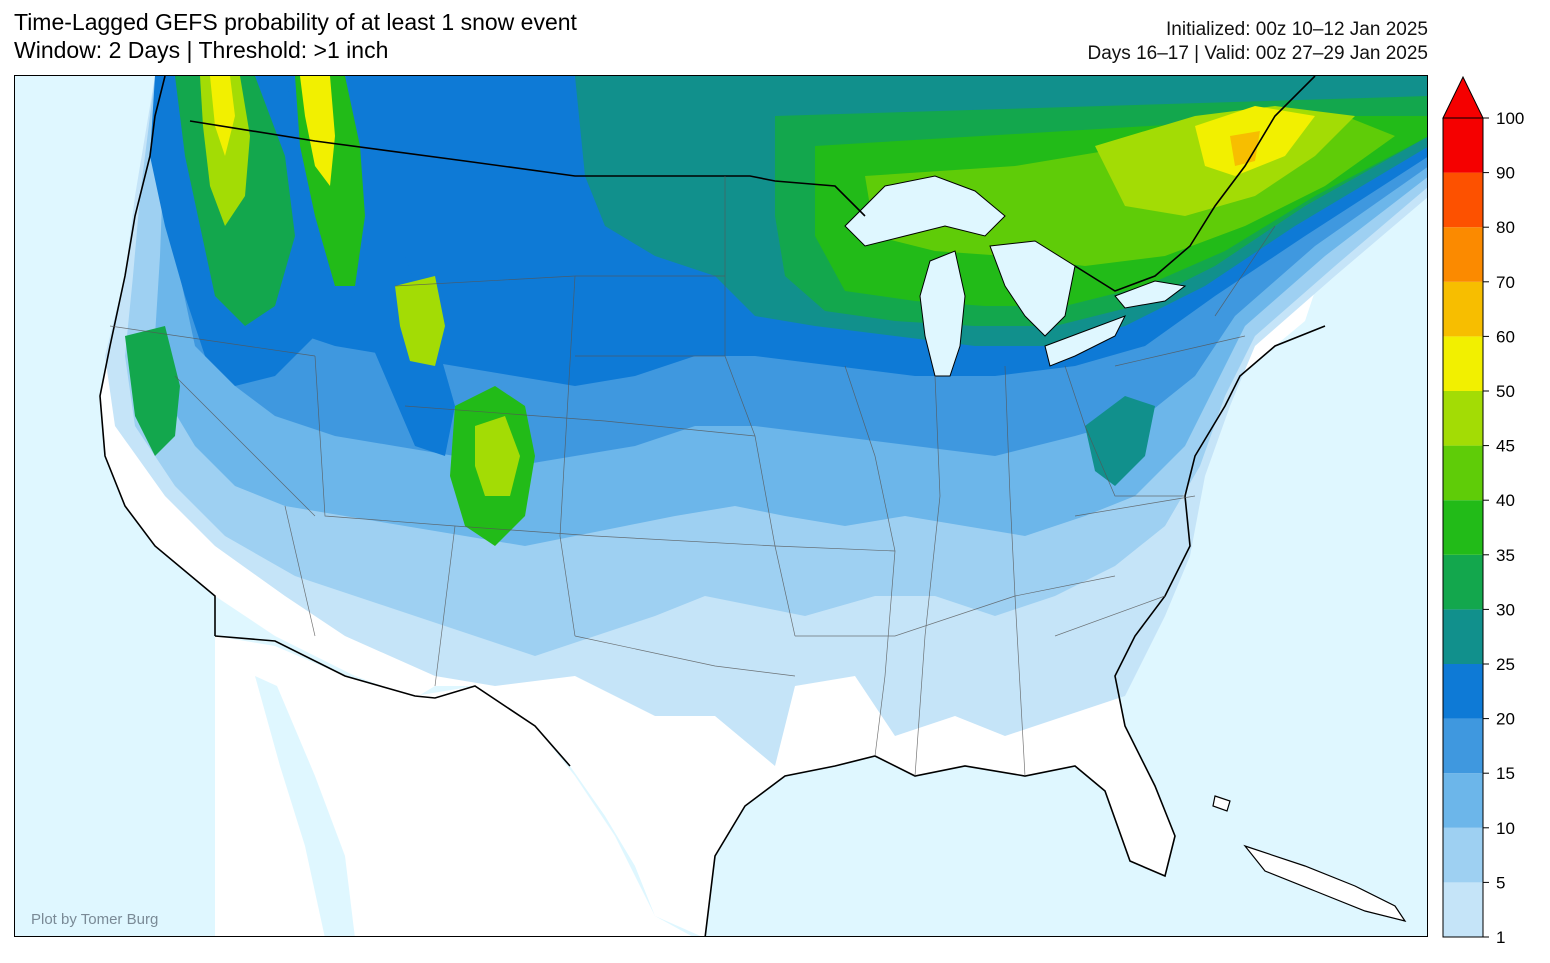  I want to click on colorbar-label: 15, so click(1505, 773).